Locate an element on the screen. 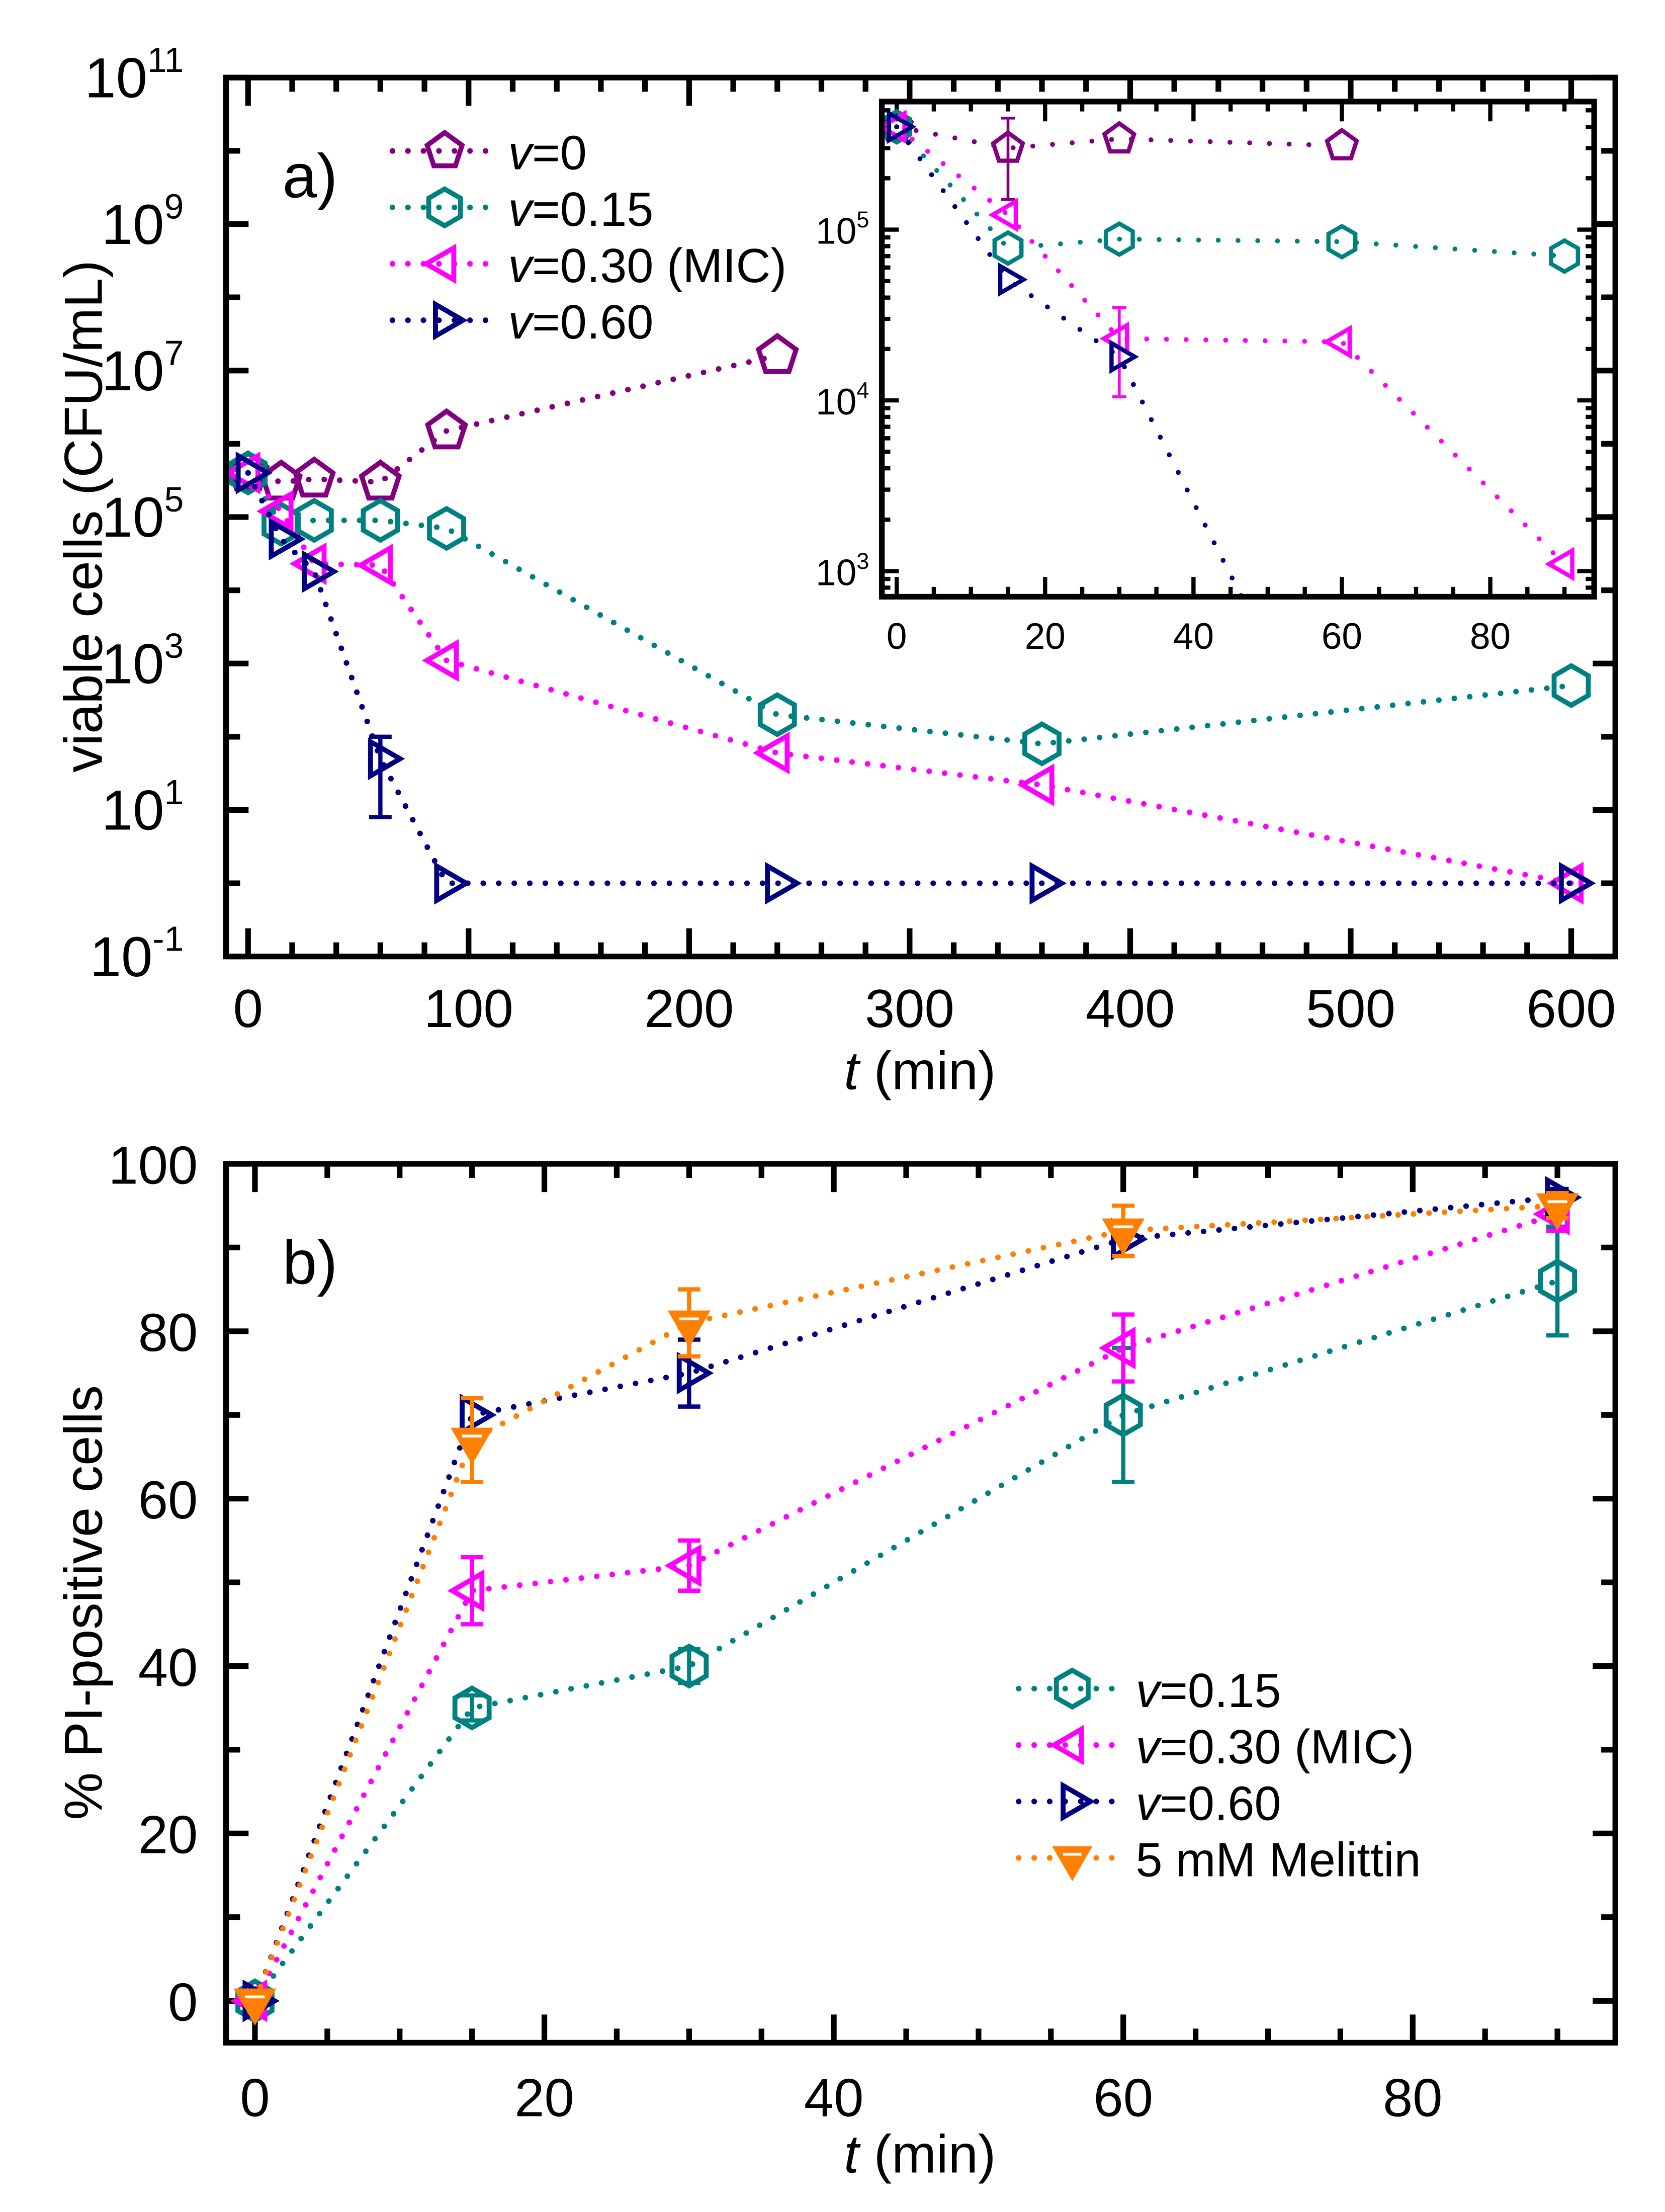  y-tick-label: 0 is located at coordinates (183, 2002).